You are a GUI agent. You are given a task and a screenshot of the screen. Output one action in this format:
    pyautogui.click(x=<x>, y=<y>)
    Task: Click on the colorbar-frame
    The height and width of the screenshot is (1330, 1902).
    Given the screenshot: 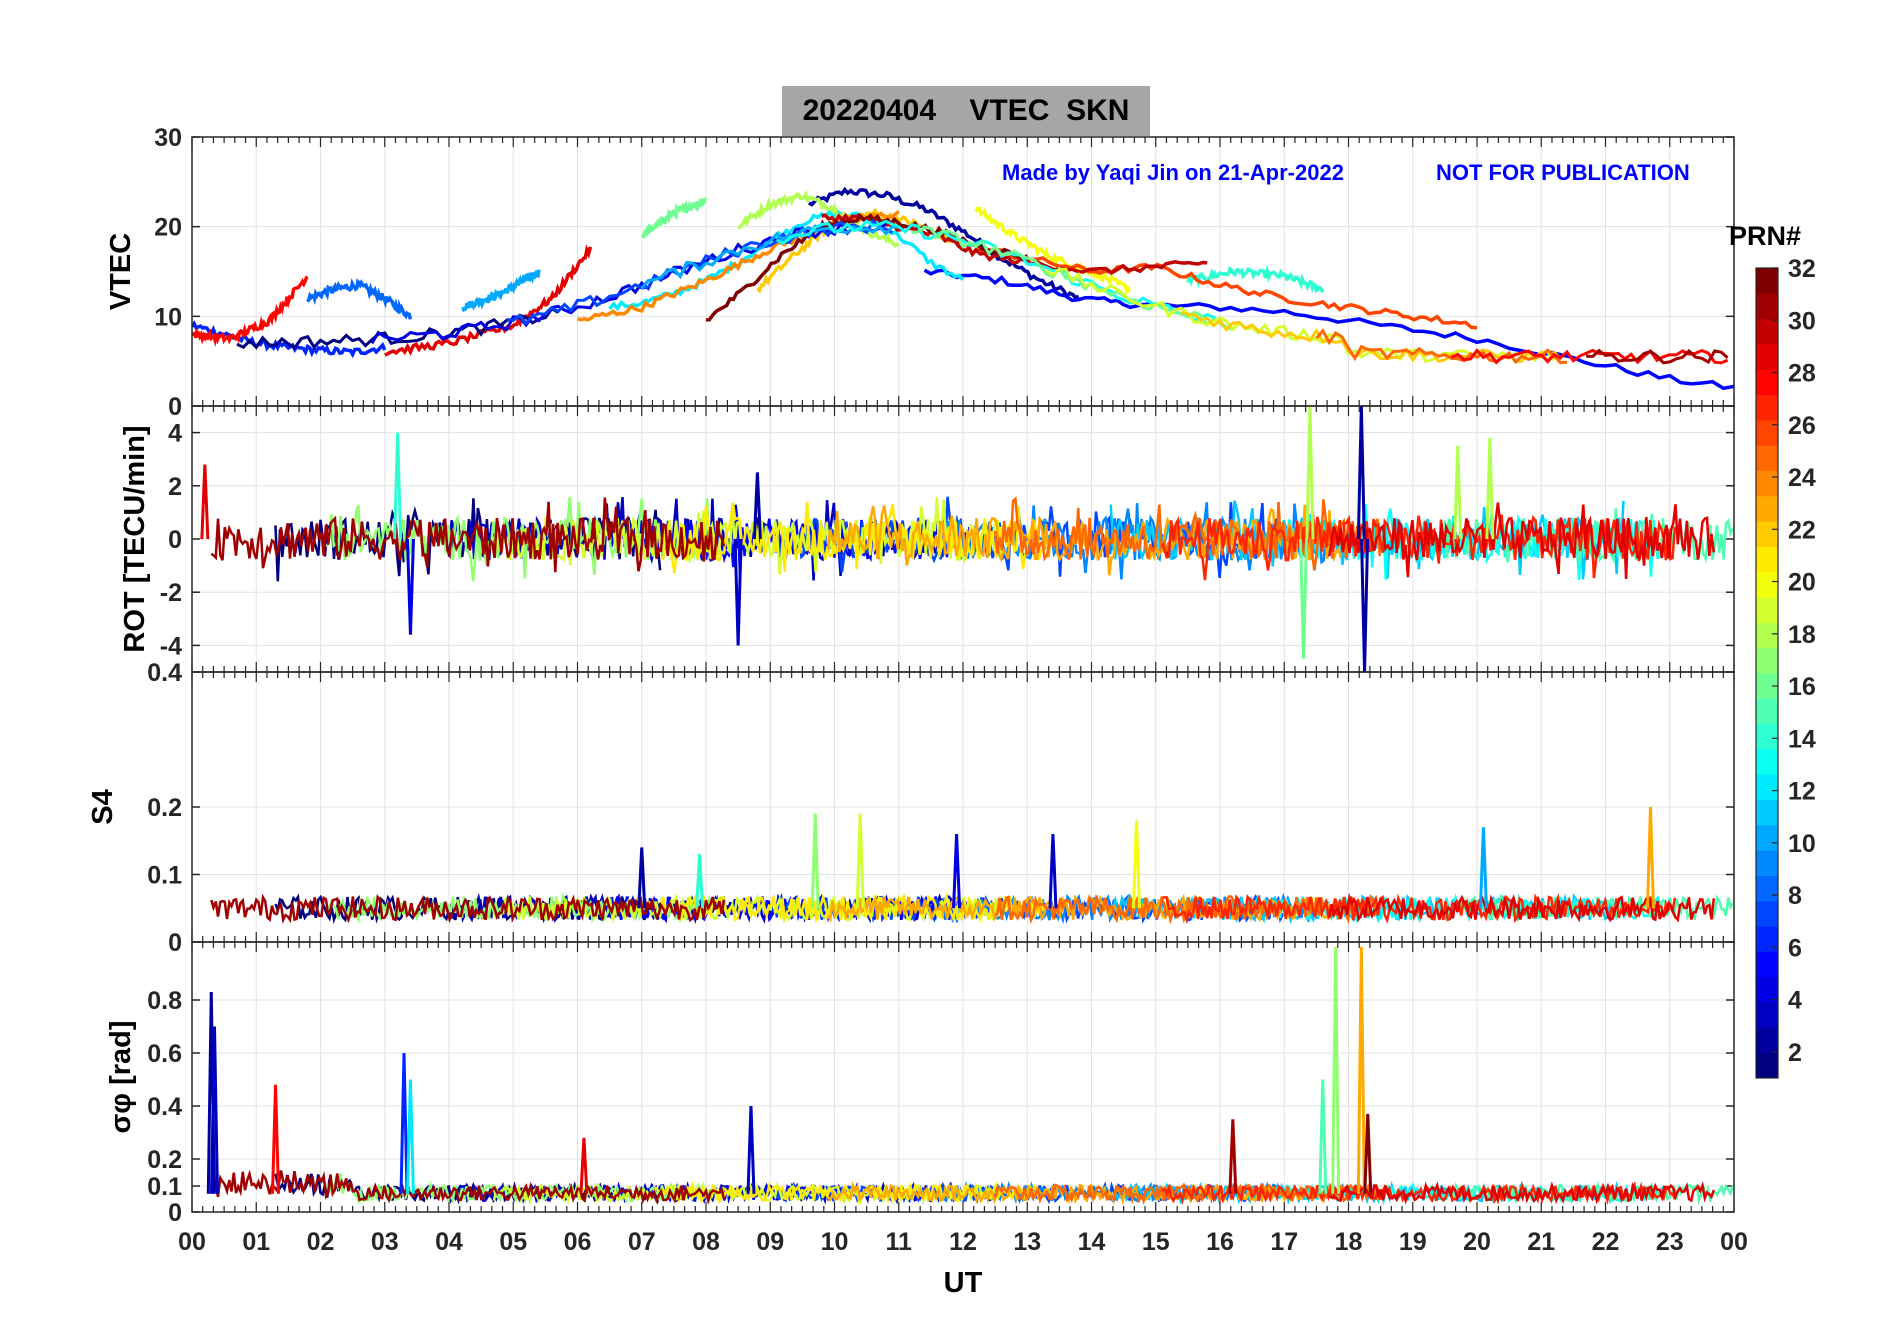 What is the action you would take?
    pyautogui.click(x=1767, y=673)
    